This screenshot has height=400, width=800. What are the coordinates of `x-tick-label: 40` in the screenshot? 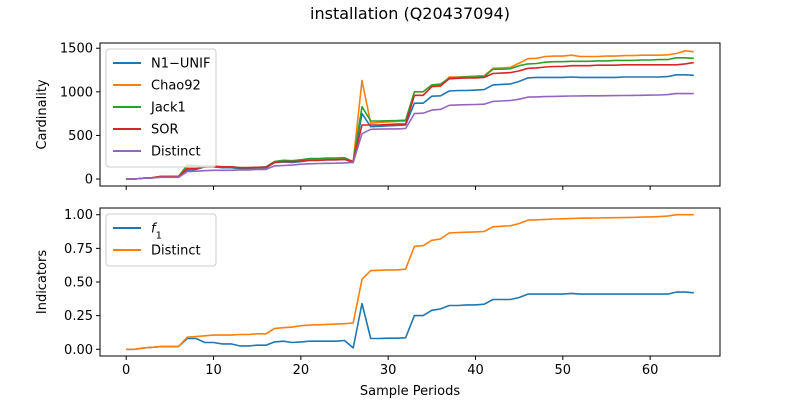 It's located at (475, 370).